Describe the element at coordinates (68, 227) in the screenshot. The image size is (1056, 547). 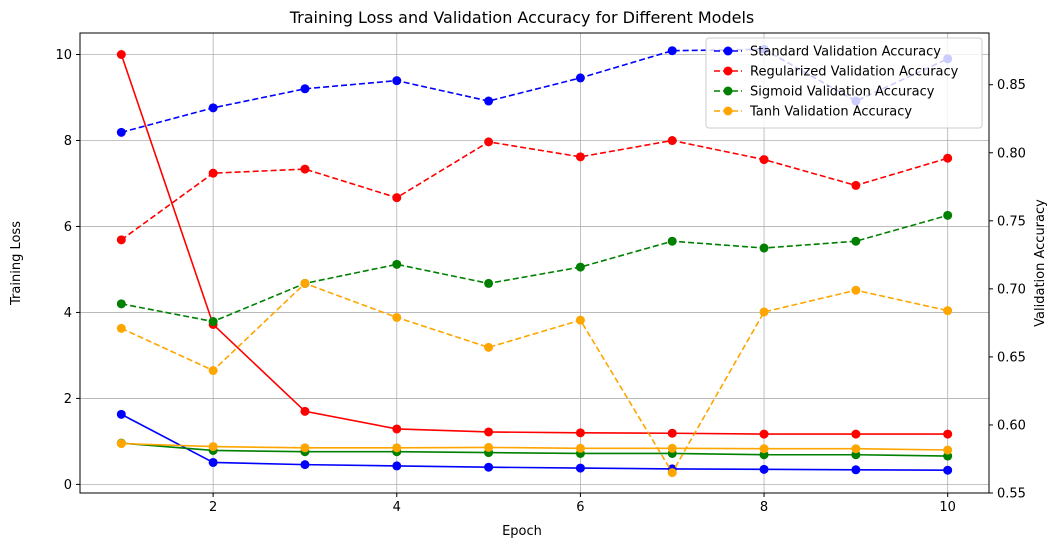
I see `left-y-tick-label: 6` at that location.